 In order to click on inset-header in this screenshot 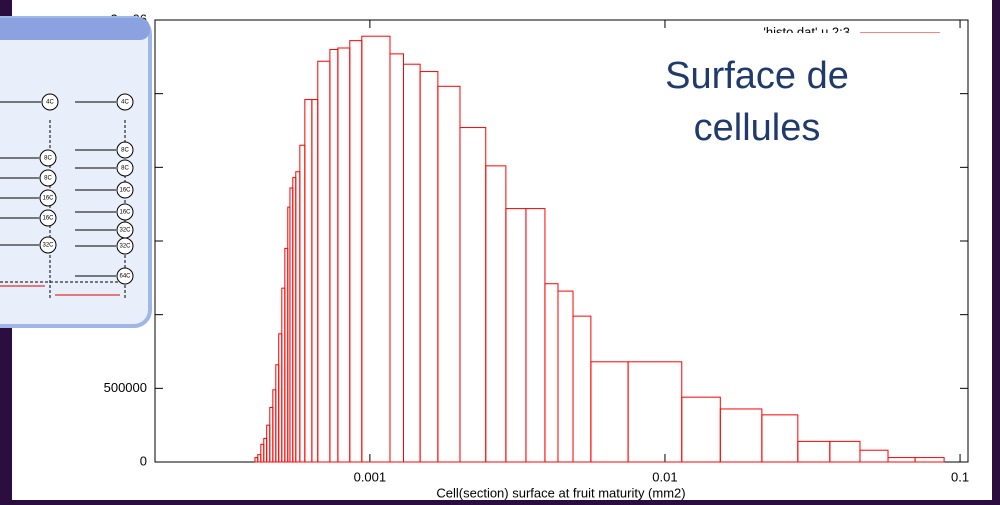, I will do `click(75, 29)`.